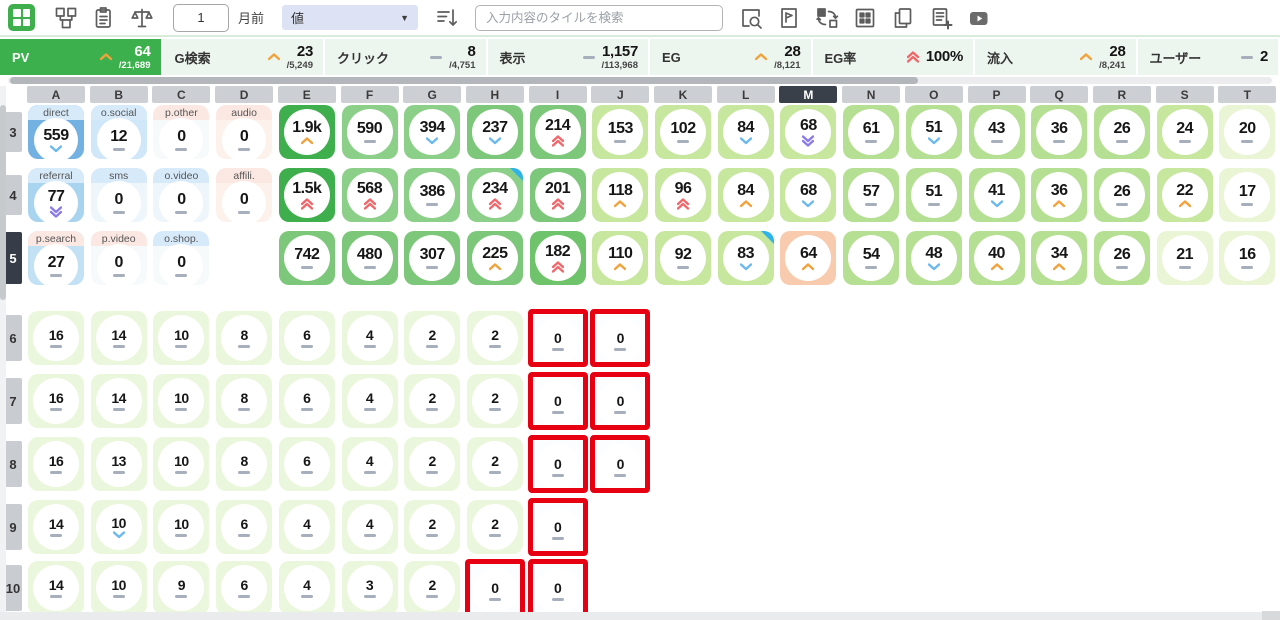  I want to click on column-header-C: C, so click(181, 94).